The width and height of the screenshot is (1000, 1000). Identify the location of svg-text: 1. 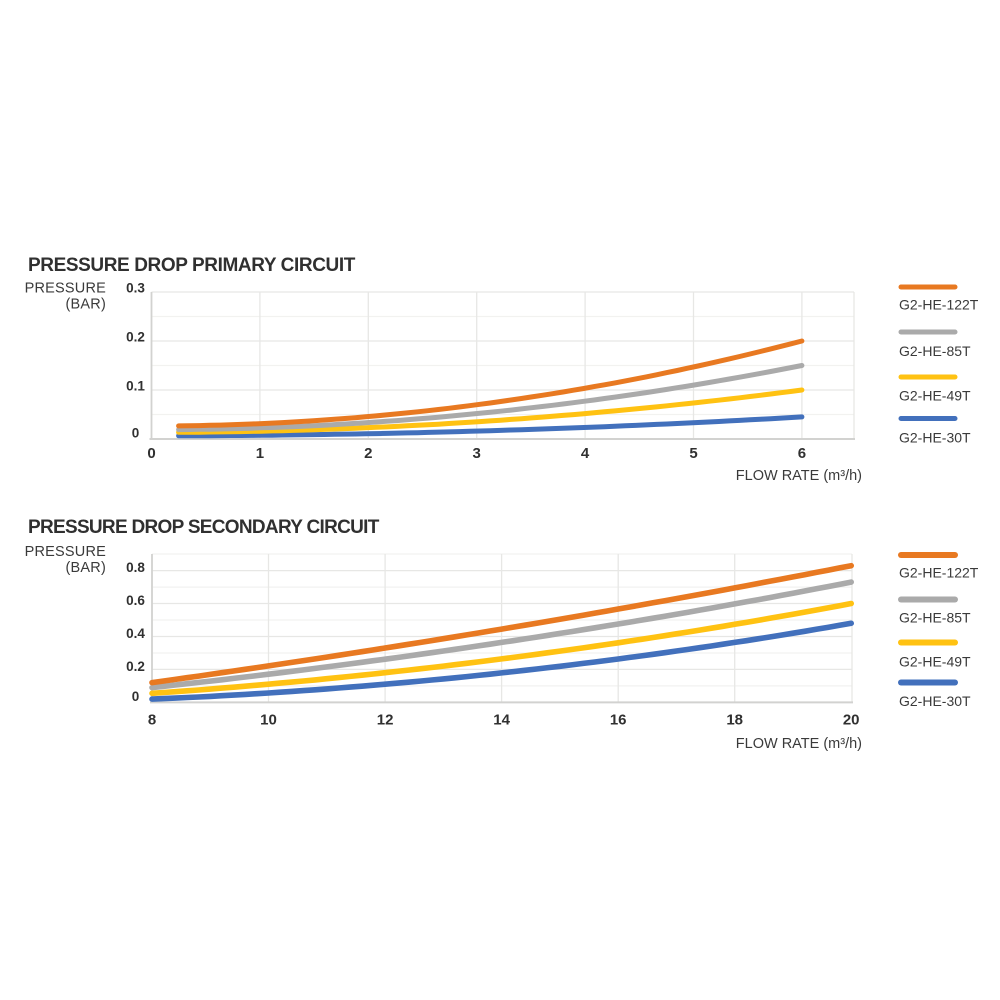
(260, 453).